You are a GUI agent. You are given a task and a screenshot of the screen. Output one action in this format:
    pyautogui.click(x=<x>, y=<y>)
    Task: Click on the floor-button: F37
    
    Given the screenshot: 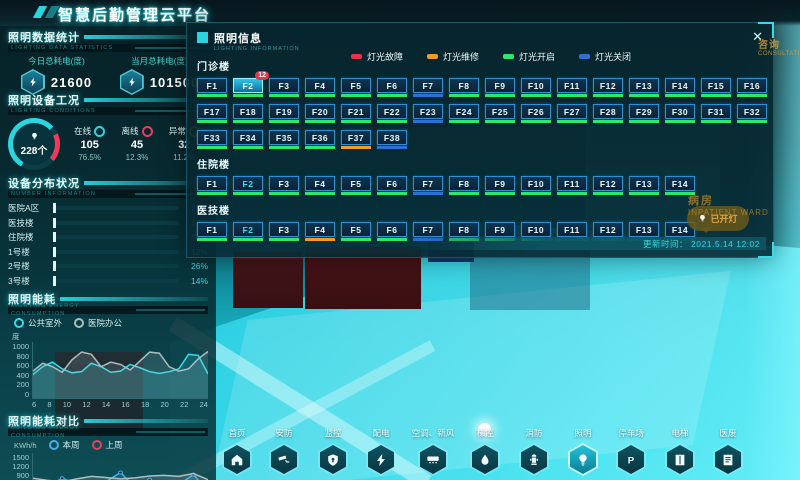 What is the action you would take?
    pyautogui.click(x=356, y=139)
    